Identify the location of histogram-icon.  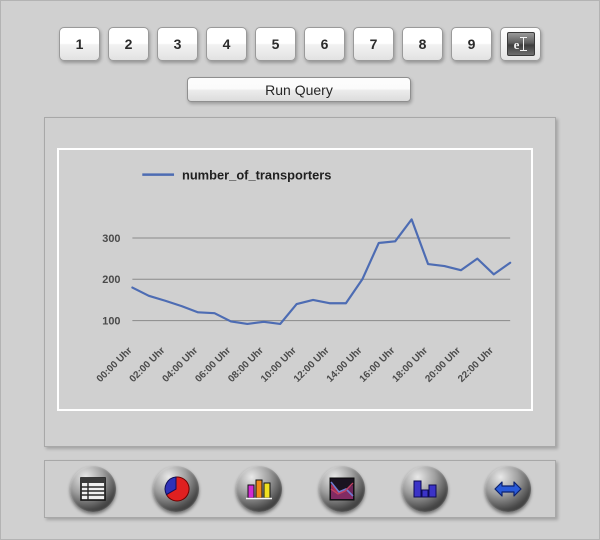
(424, 489).